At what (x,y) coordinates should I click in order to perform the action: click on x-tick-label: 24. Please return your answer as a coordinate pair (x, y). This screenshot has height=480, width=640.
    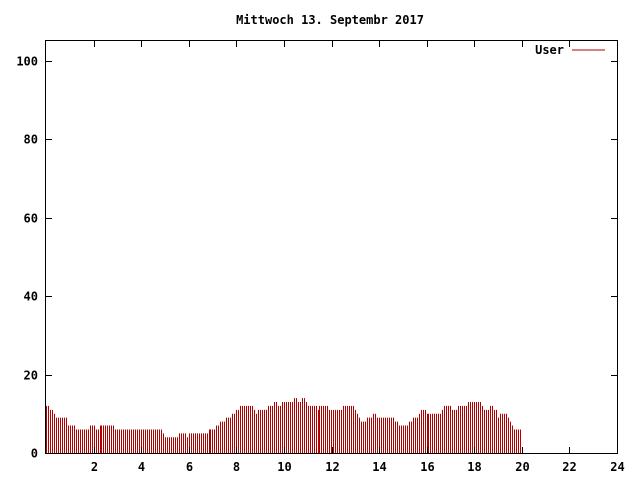
    Looking at the image, I should click on (617, 467).